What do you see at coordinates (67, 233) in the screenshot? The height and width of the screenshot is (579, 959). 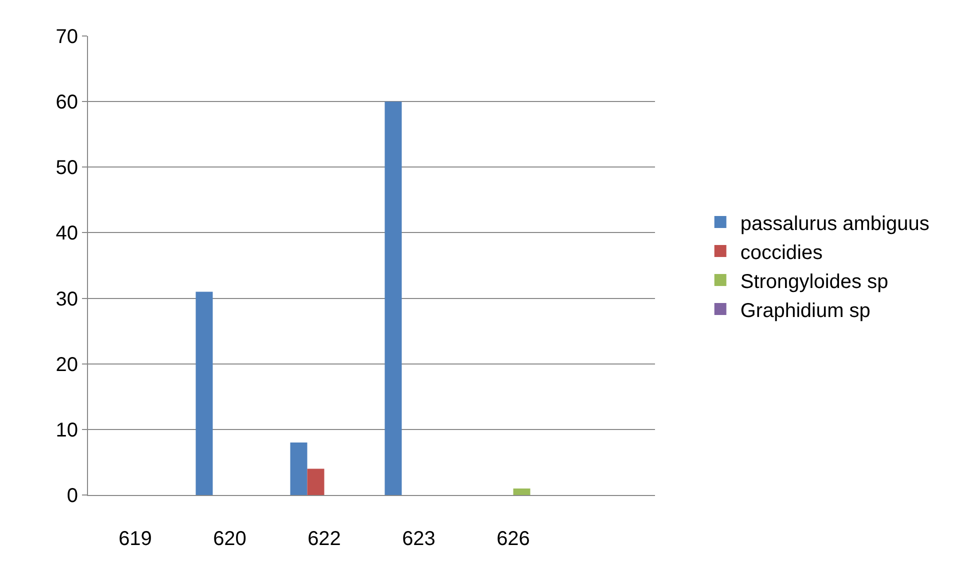 I see `y-tick-label: 40` at bounding box center [67, 233].